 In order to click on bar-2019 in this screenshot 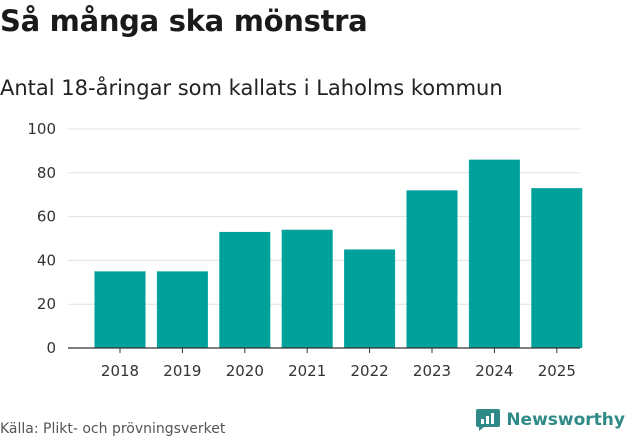, I will do `click(182, 309)`.